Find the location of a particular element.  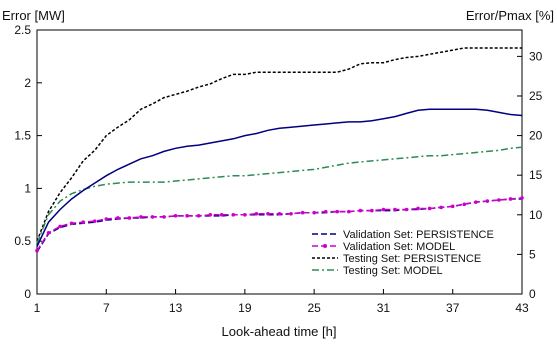

y-right-tick-label: 30 is located at coordinates (536, 56).